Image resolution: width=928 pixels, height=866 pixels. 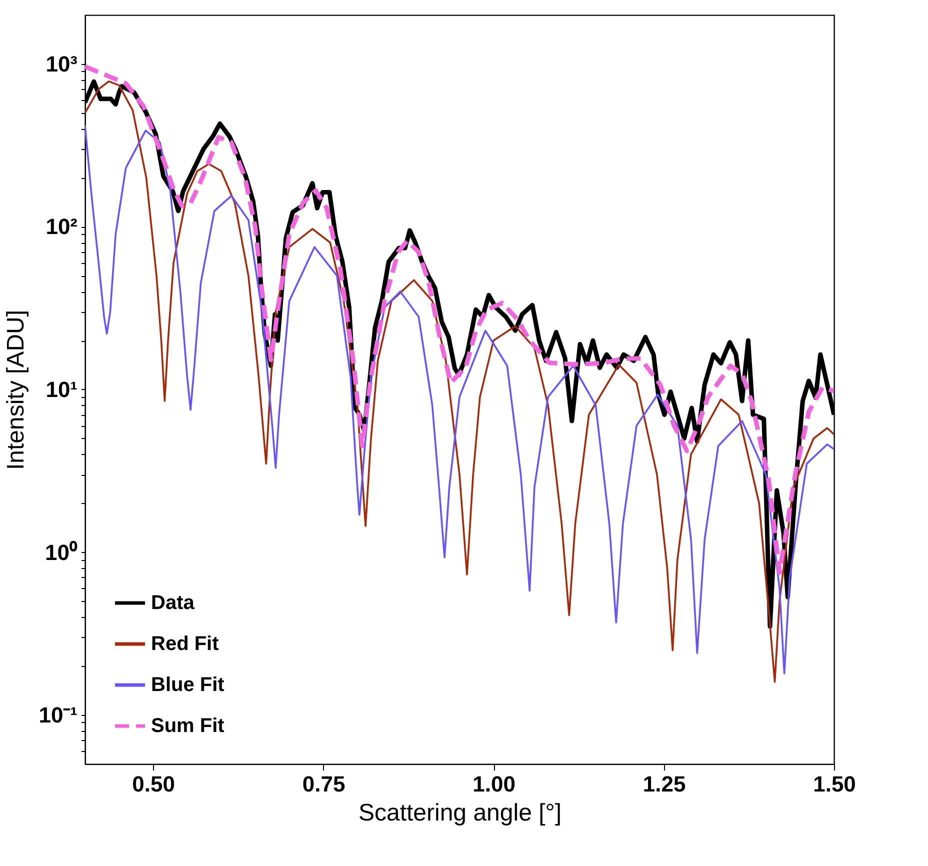 What do you see at coordinates (460, 813) in the screenshot?
I see `x-axis-title: Scattering angle [°]` at bounding box center [460, 813].